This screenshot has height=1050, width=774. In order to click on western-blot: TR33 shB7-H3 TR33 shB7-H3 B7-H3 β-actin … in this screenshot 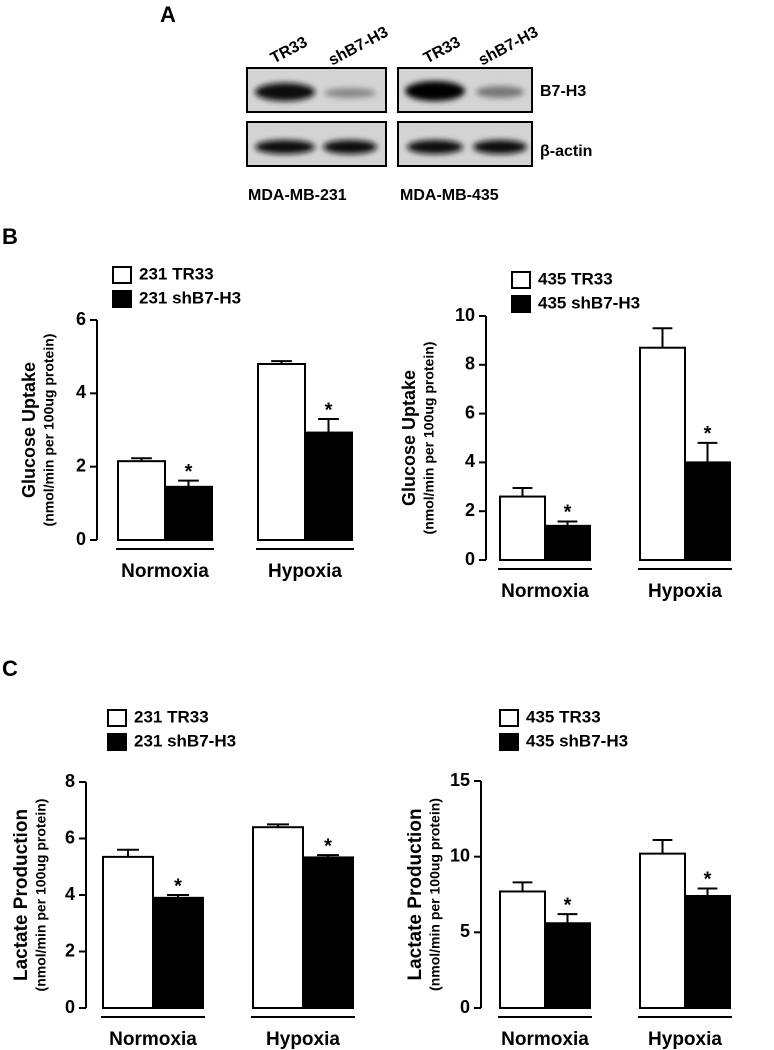, I will do `click(419, 114)`.